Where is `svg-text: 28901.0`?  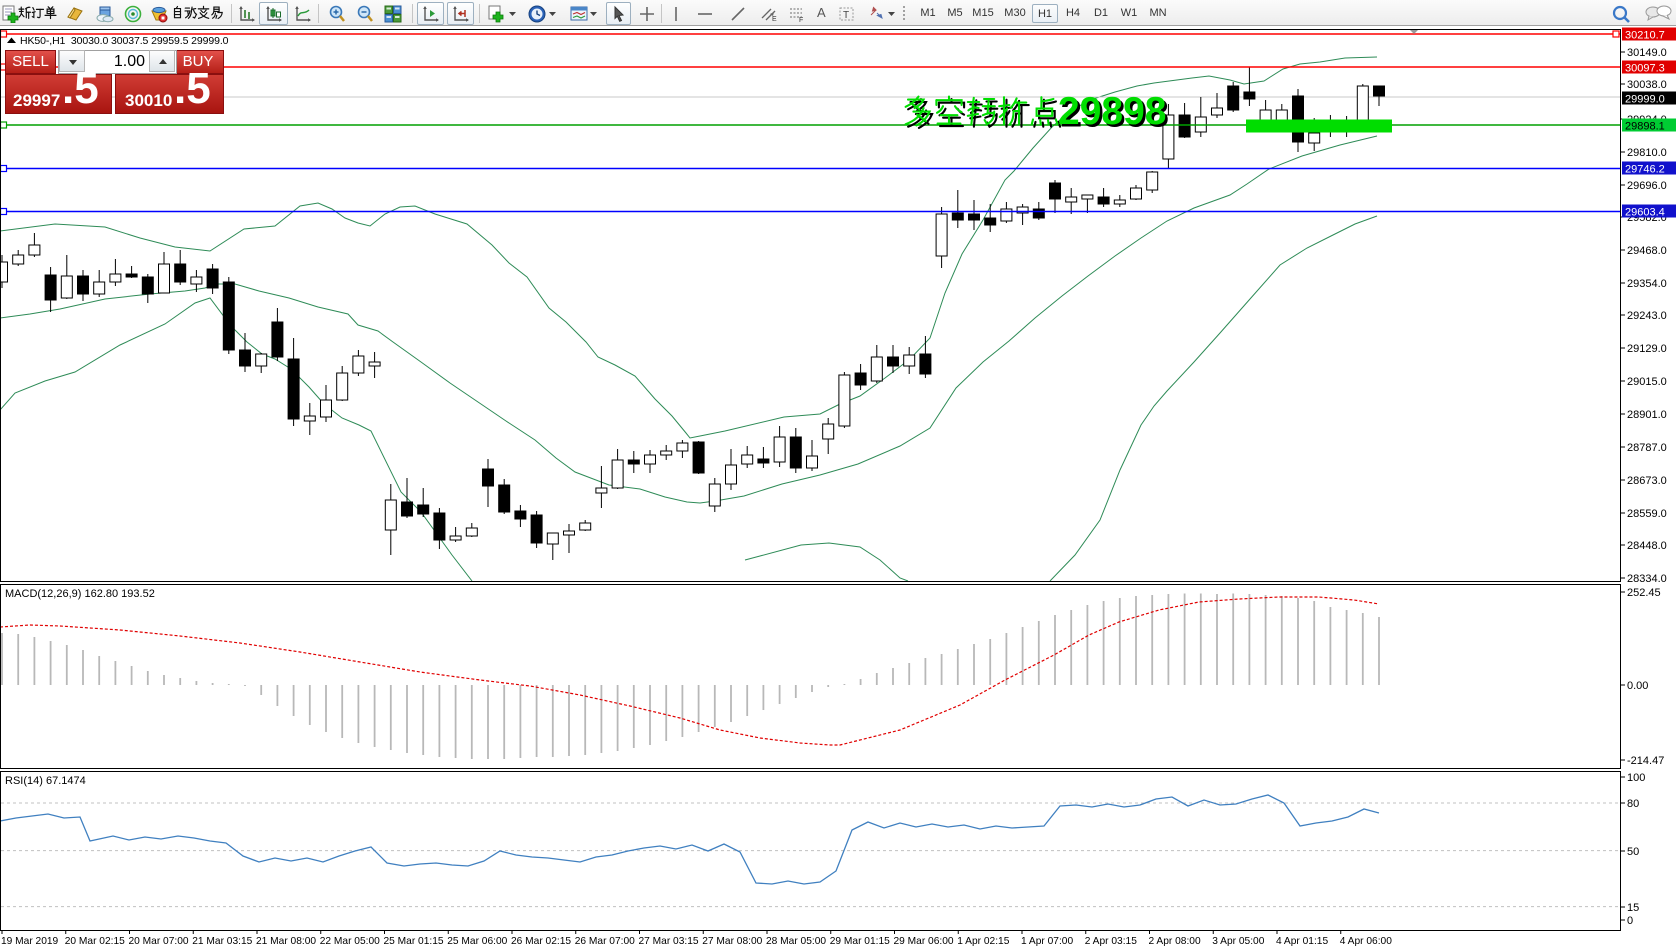
svg-text: 28901.0 is located at coordinates (1647, 415).